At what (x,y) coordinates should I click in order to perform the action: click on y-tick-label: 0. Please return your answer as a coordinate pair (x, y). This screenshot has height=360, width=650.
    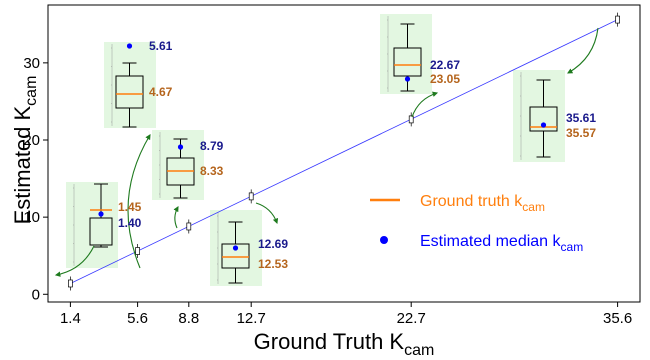
    Looking at the image, I should click on (36, 294).